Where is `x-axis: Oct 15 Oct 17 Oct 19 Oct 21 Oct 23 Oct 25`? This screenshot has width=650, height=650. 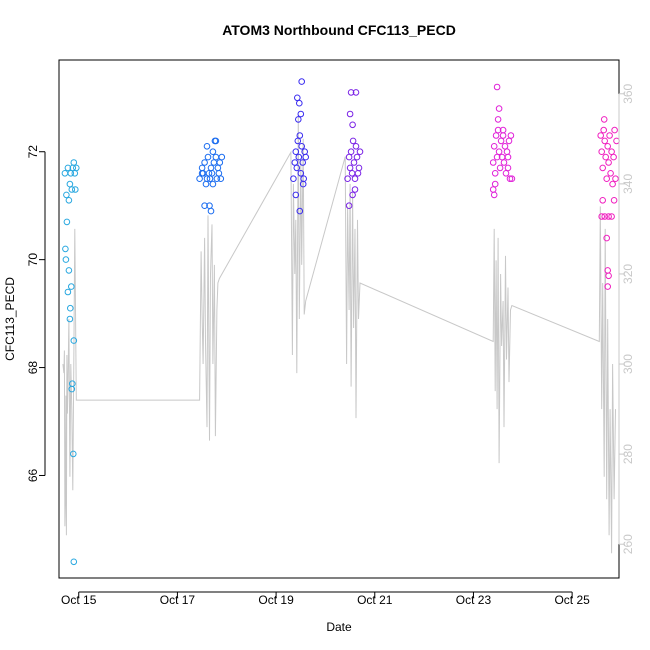
x-axis: Oct 15 Oct 17 Oct 19 Oct 21 Oct 23 Oct 25 is located at coordinates (325, 599).